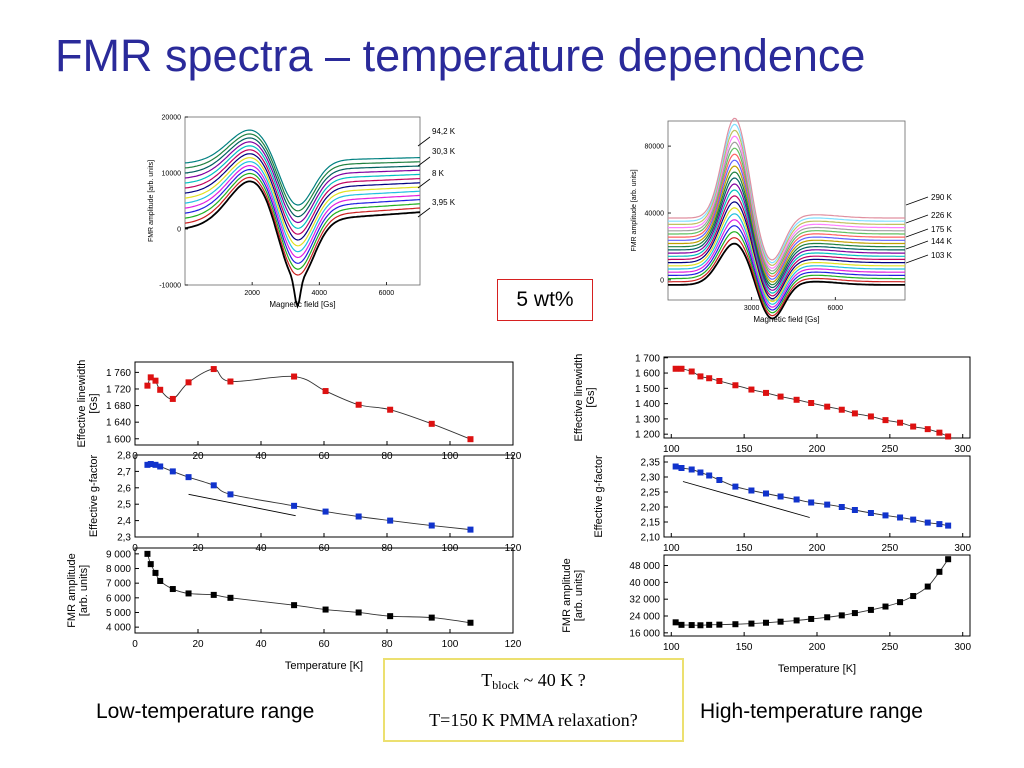 The width and height of the screenshot is (1024, 768). Describe the element at coordinates (444, 131) in the screenshot. I see `spectra-low-annotation: 94,2 K` at that location.